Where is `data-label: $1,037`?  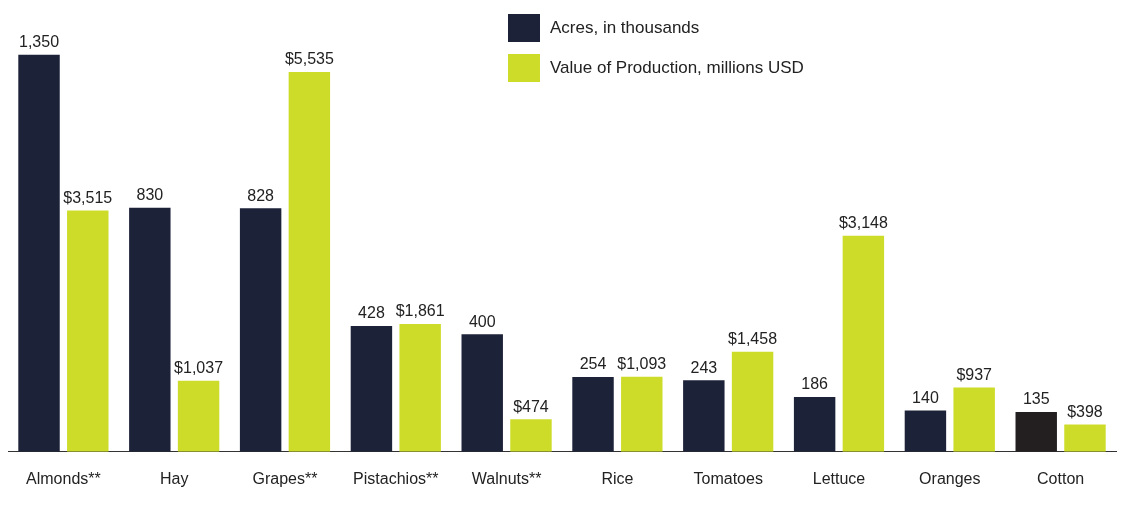 data-label: $1,037 is located at coordinates (199, 368).